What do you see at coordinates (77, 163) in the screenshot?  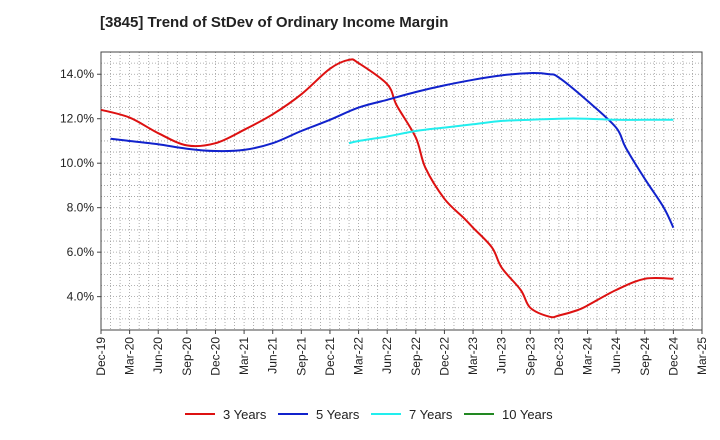 I see `y-tick-label: 10.0%` at bounding box center [77, 163].